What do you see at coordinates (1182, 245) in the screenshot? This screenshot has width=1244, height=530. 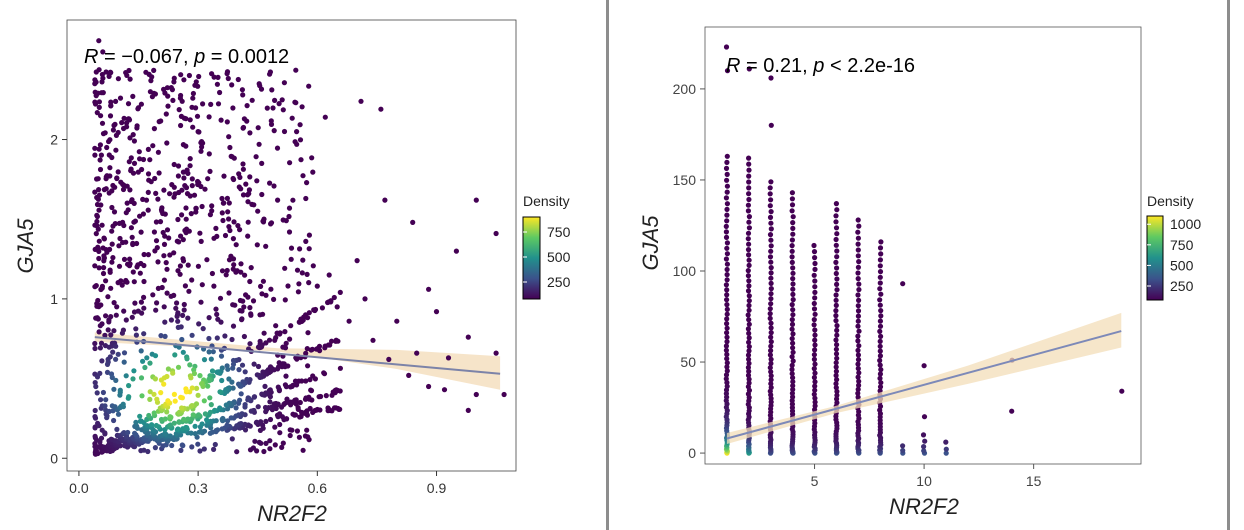 I see `colorbar-tick-label: 750` at bounding box center [1182, 245].